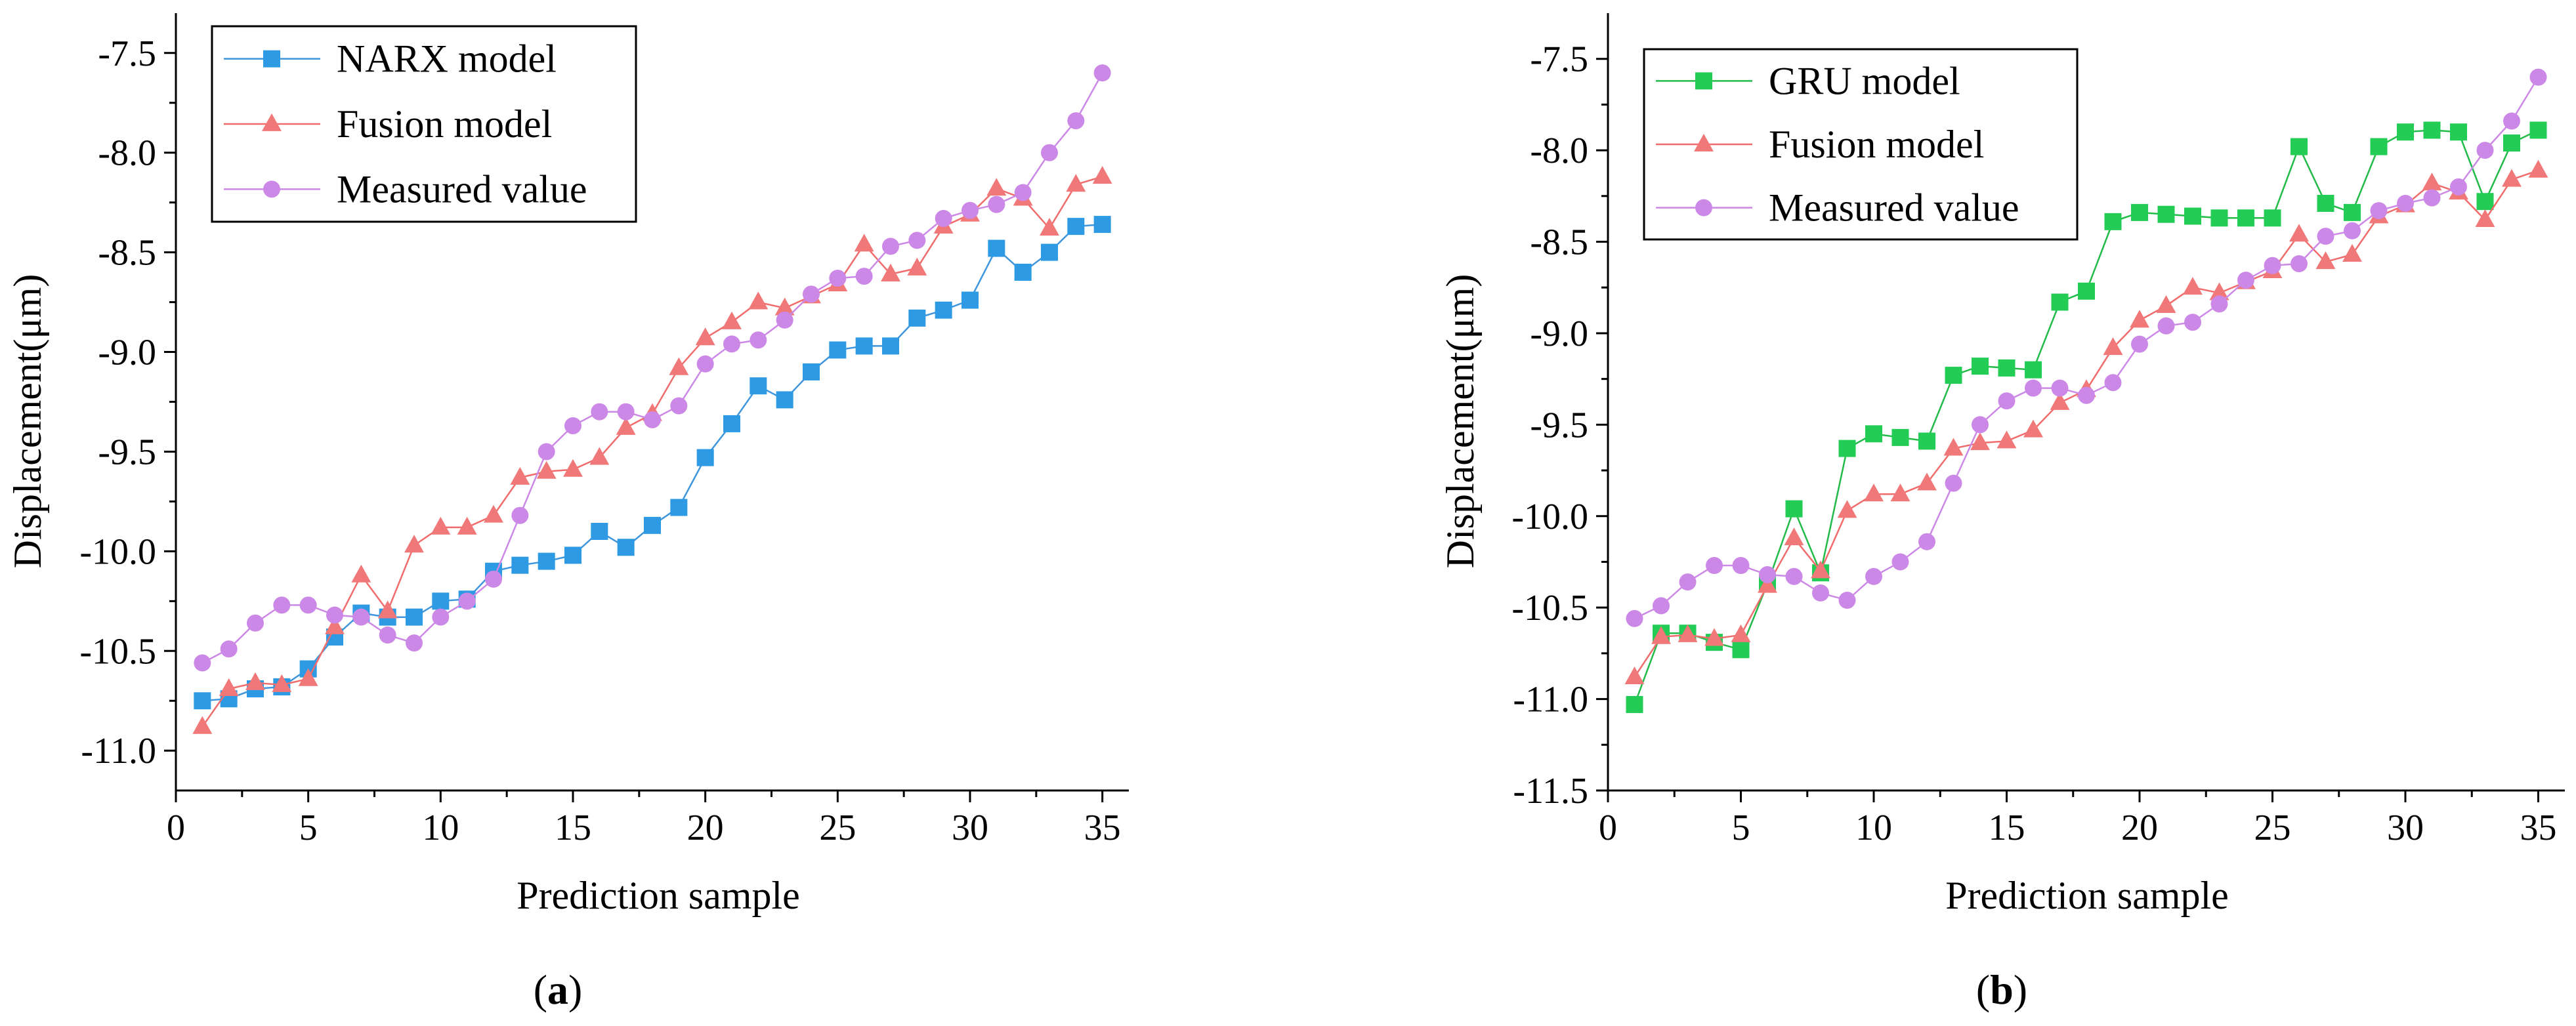 The image size is (2576, 1026). I want to click on panel-b-x-tick-label: 5, so click(1741, 828).